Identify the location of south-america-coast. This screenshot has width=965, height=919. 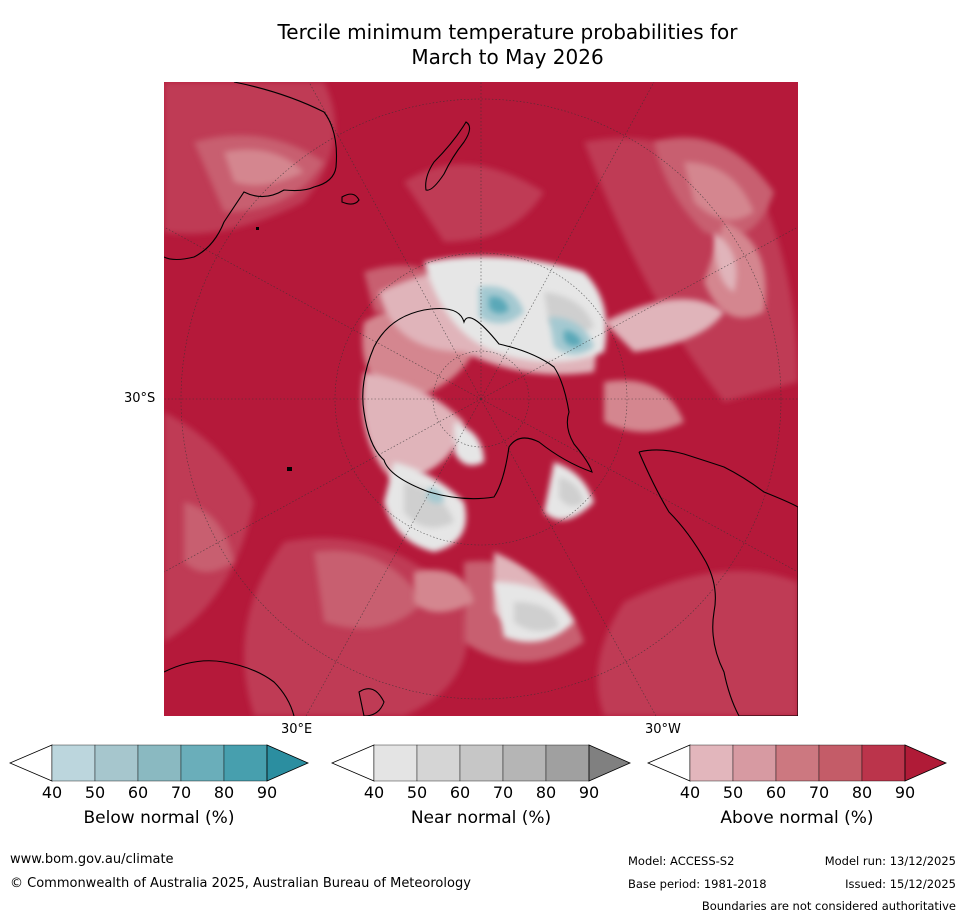
(718, 582).